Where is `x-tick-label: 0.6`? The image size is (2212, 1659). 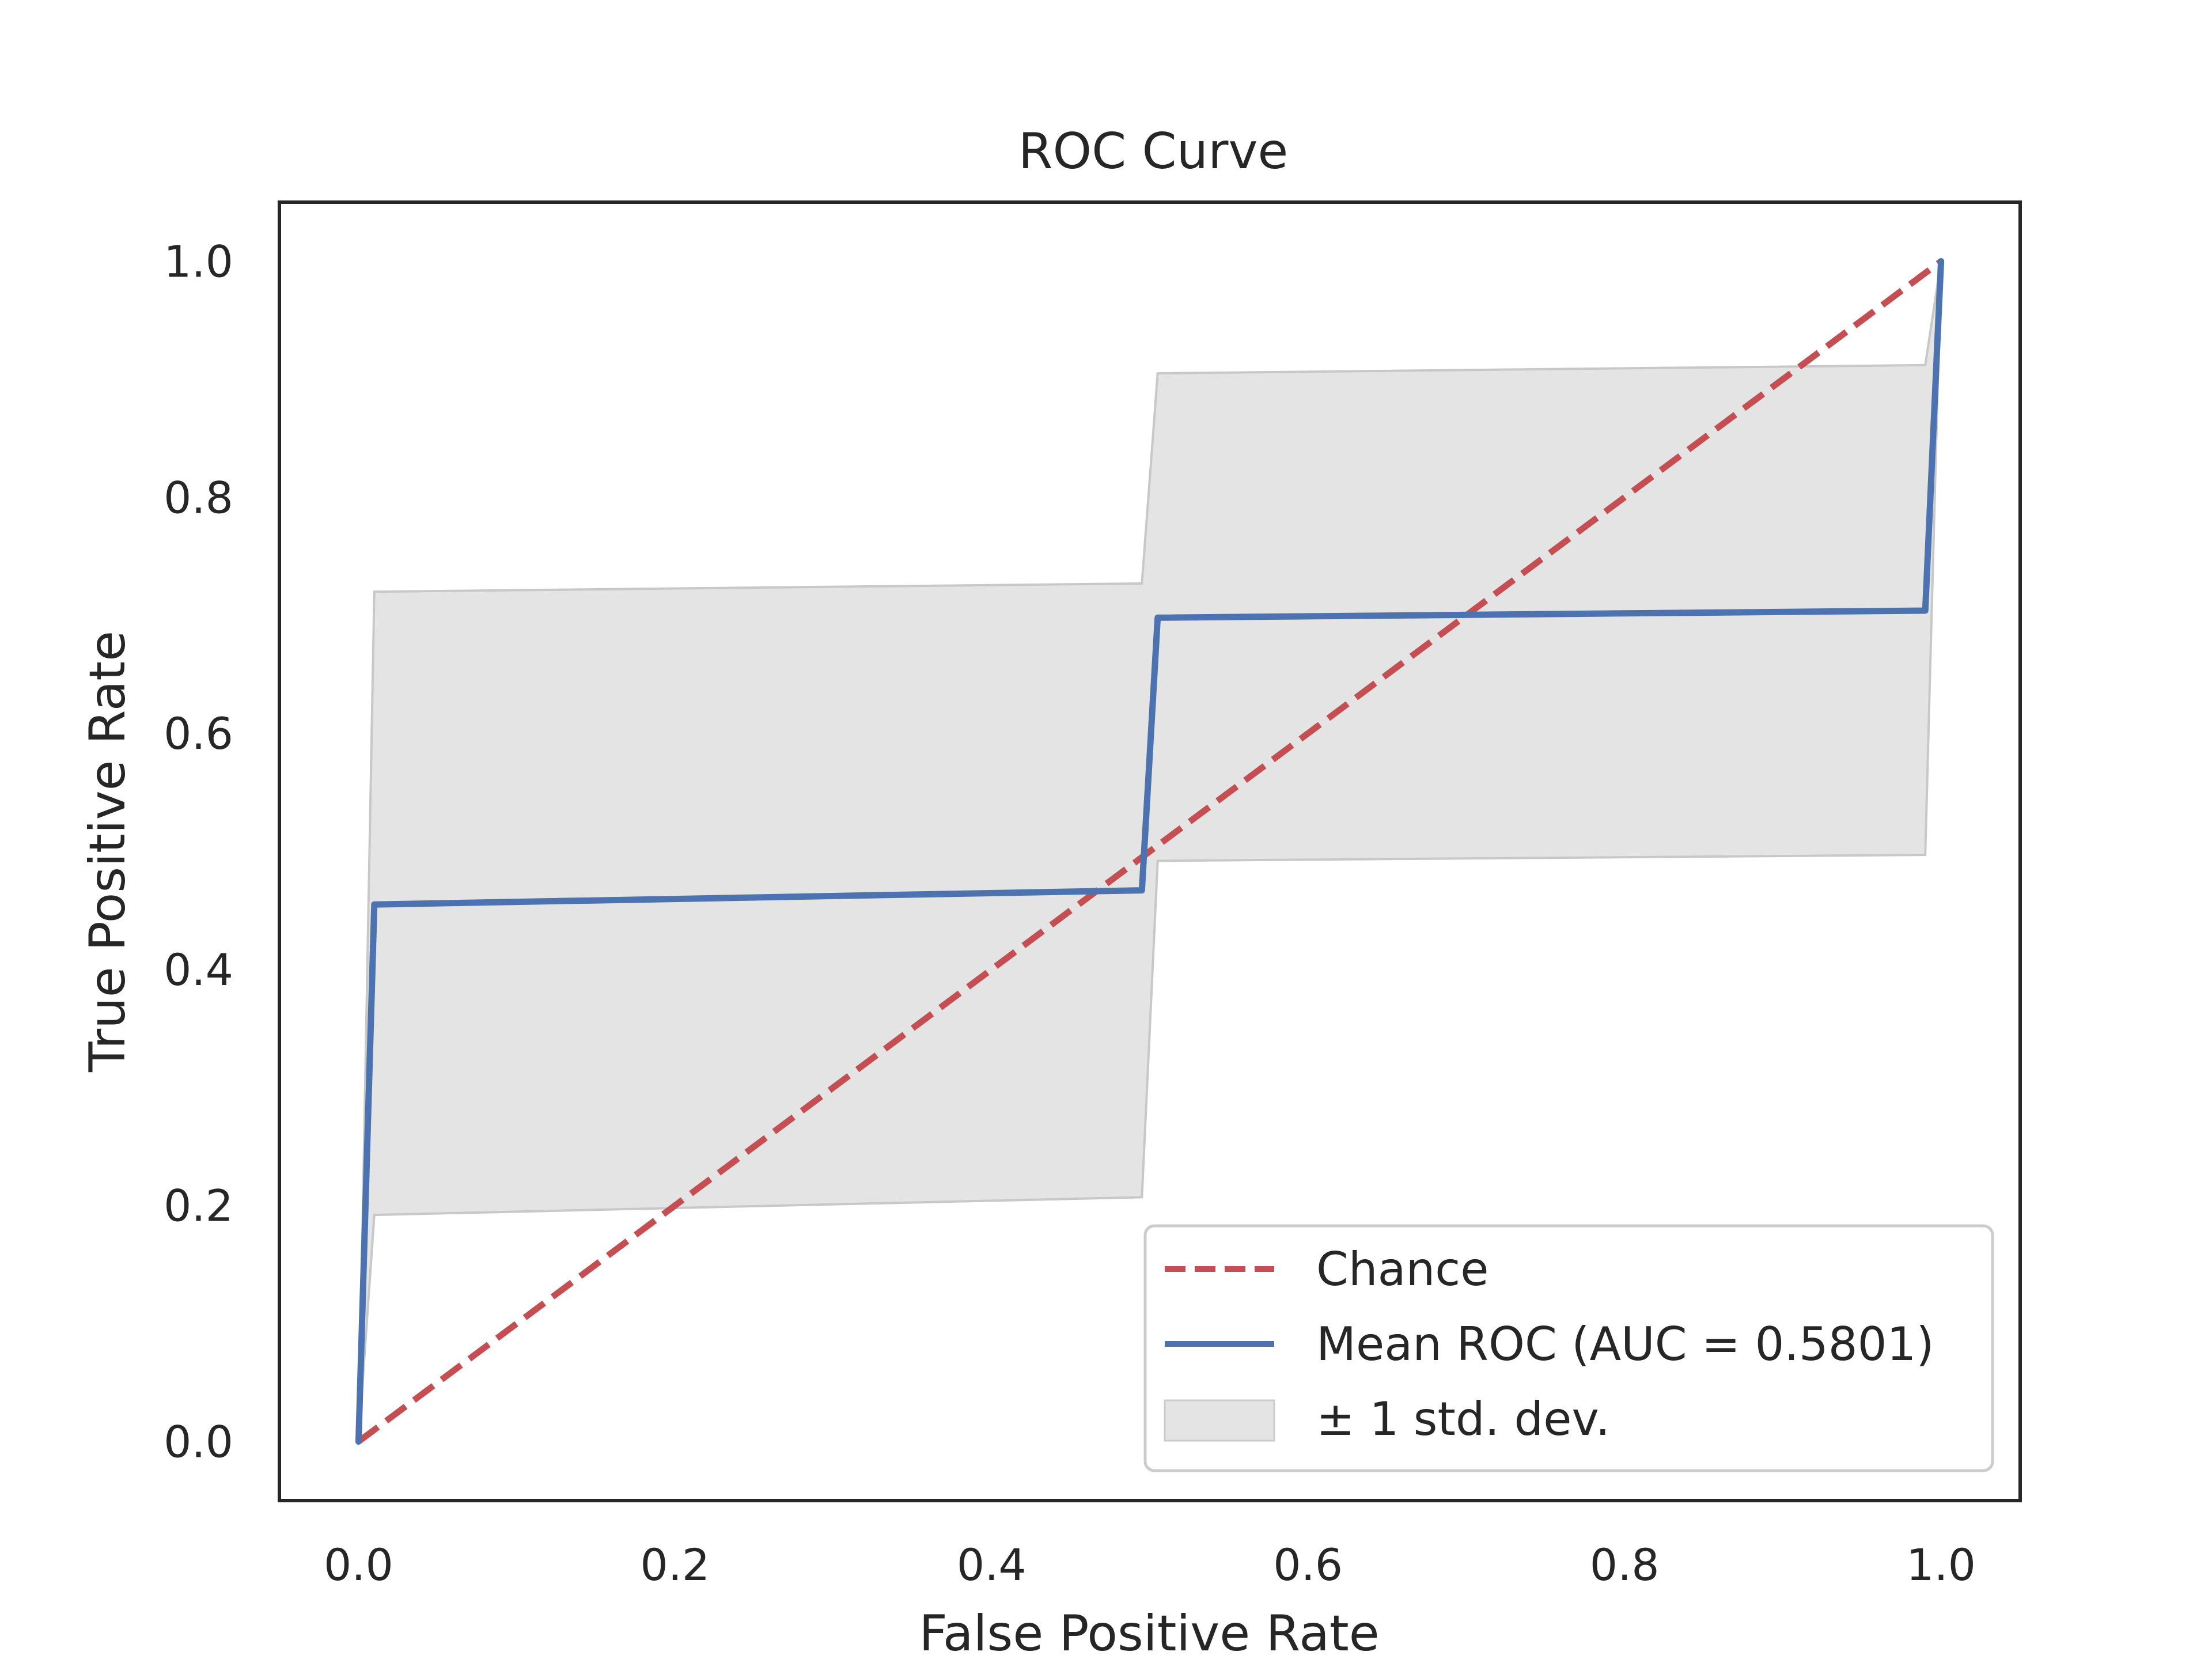
x-tick-label: 0.6 is located at coordinates (1308, 1564).